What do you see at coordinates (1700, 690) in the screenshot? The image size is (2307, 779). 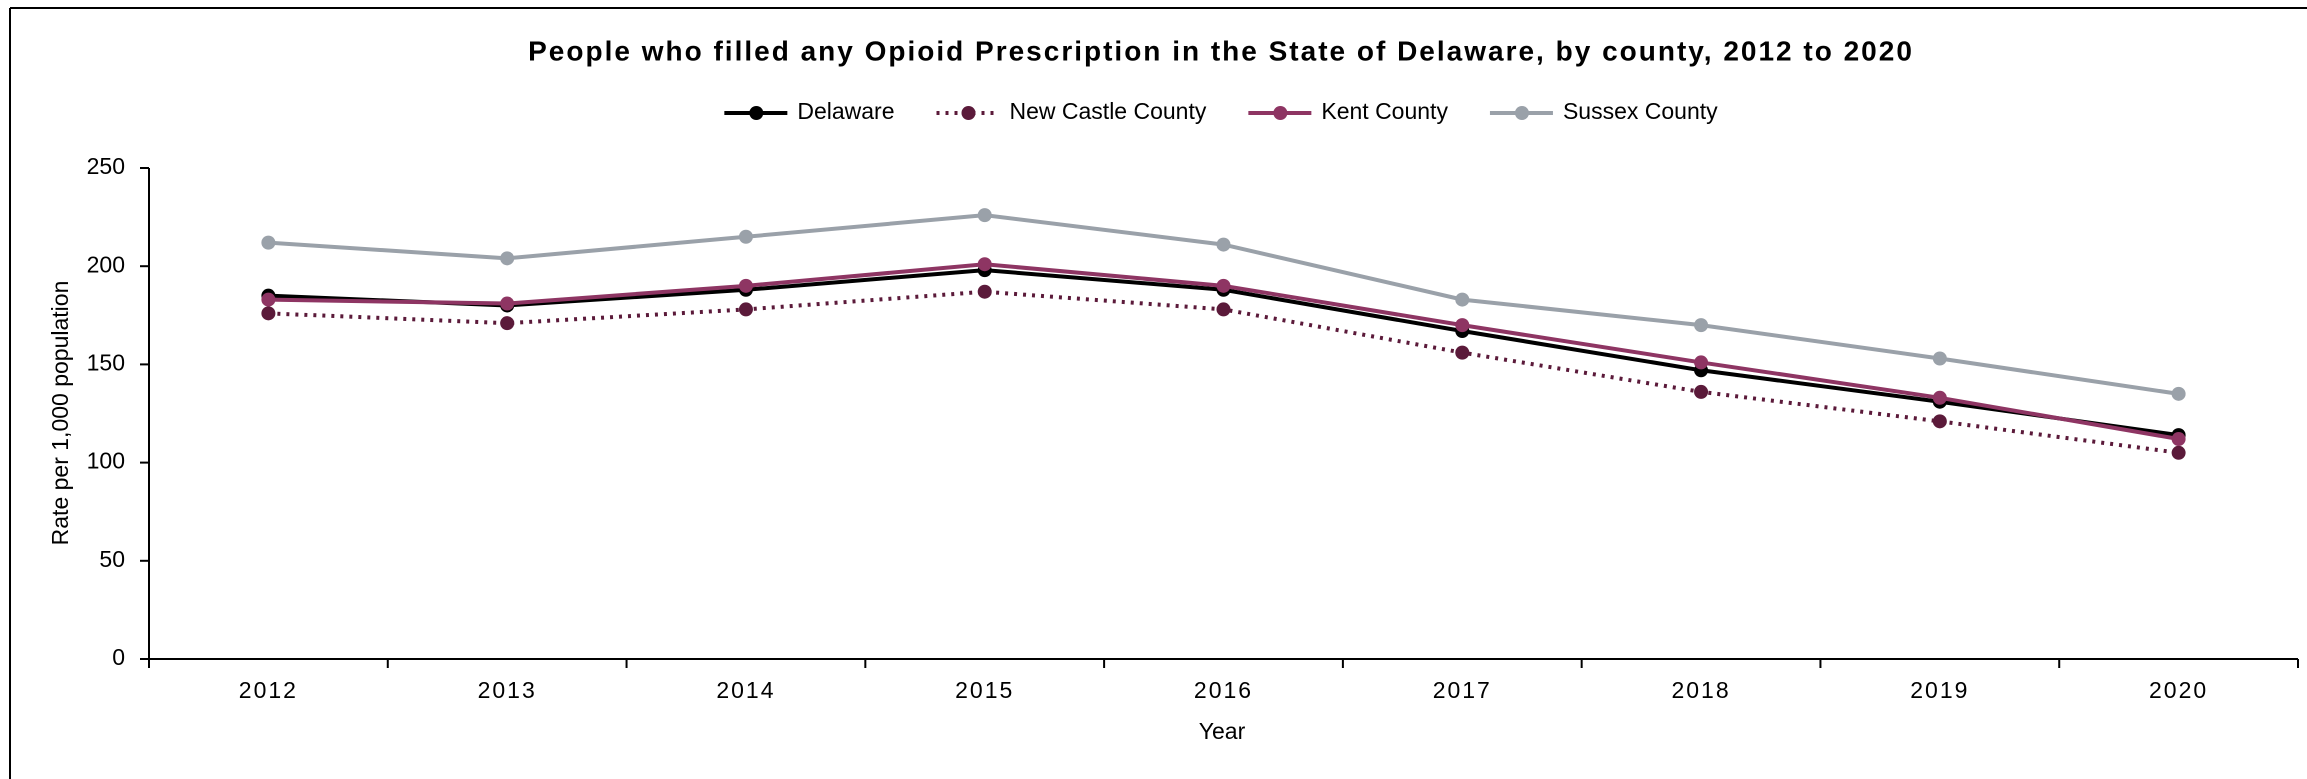 I see `x-tick-label: 2018` at bounding box center [1700, 690].